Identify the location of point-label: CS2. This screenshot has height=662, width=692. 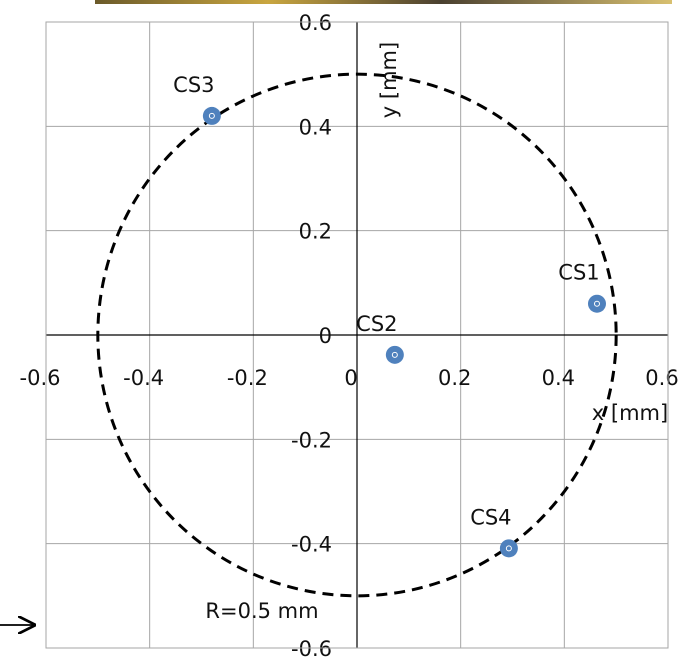
(376, 324).